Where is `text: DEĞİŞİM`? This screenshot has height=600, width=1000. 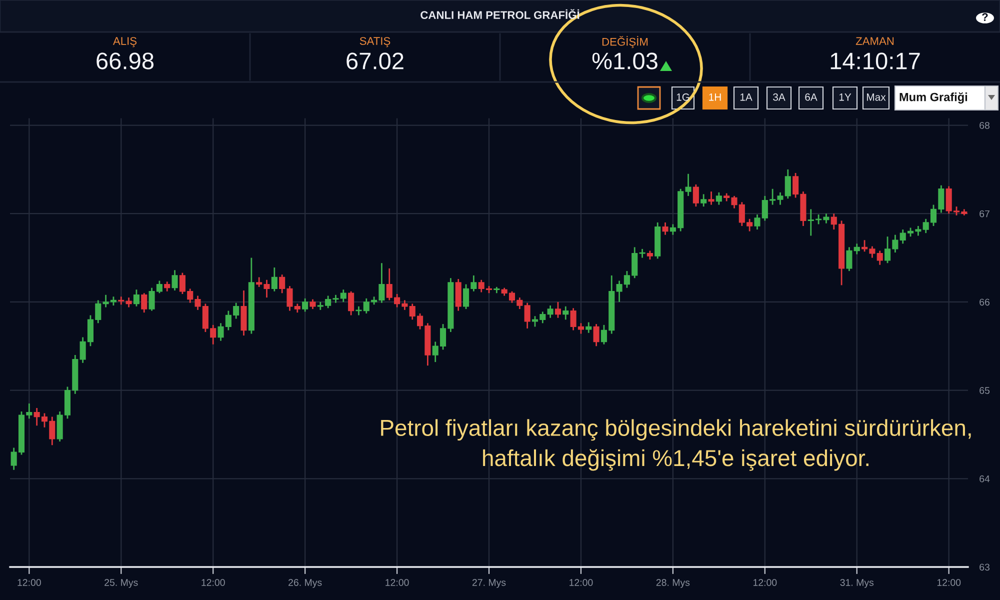
text: DEĞİŞİM is located at coordinates (625, 42).